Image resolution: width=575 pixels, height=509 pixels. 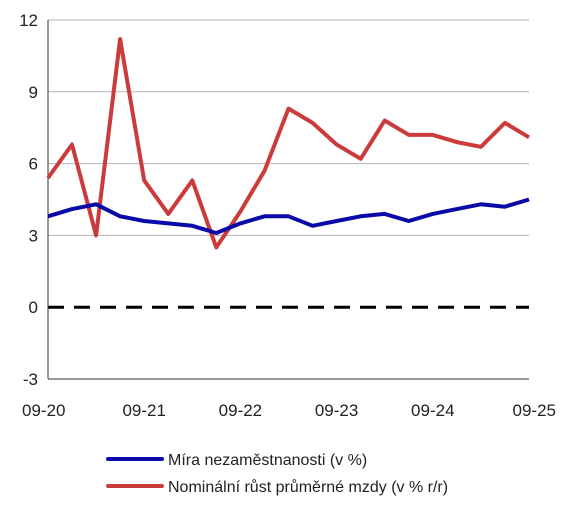 What do you see at coordinates (43, 410) in the screenshot?
I see `x-tick-label: 09-20` at bounding box center [43, 410].